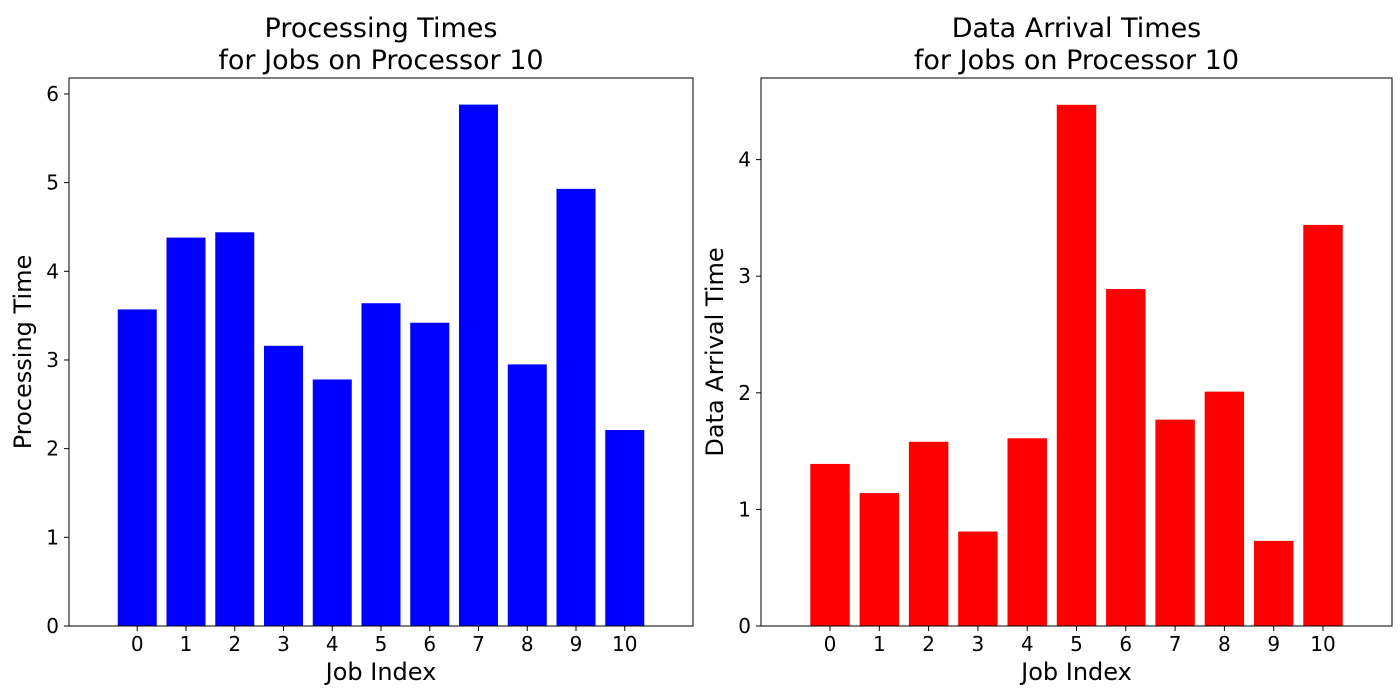  Describe the element at coordinates (744, 160) in the screenshot. I see `arrival-y-tick-label: 4` at that location.